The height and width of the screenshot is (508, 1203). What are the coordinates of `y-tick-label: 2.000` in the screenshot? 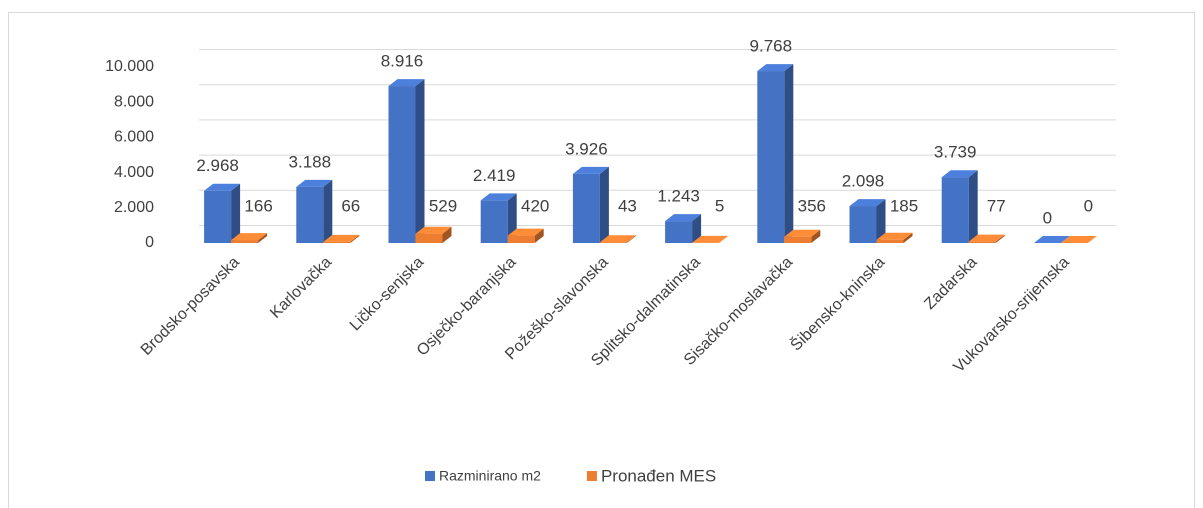 It's located at (134, 207).